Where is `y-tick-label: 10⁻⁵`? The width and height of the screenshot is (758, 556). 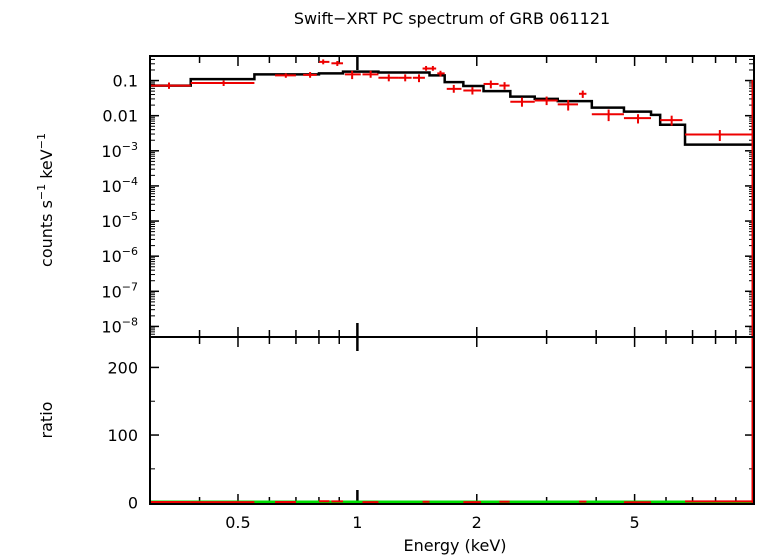 y-tick-label: 10⁻⁵ is located at coordinates (119, 220).